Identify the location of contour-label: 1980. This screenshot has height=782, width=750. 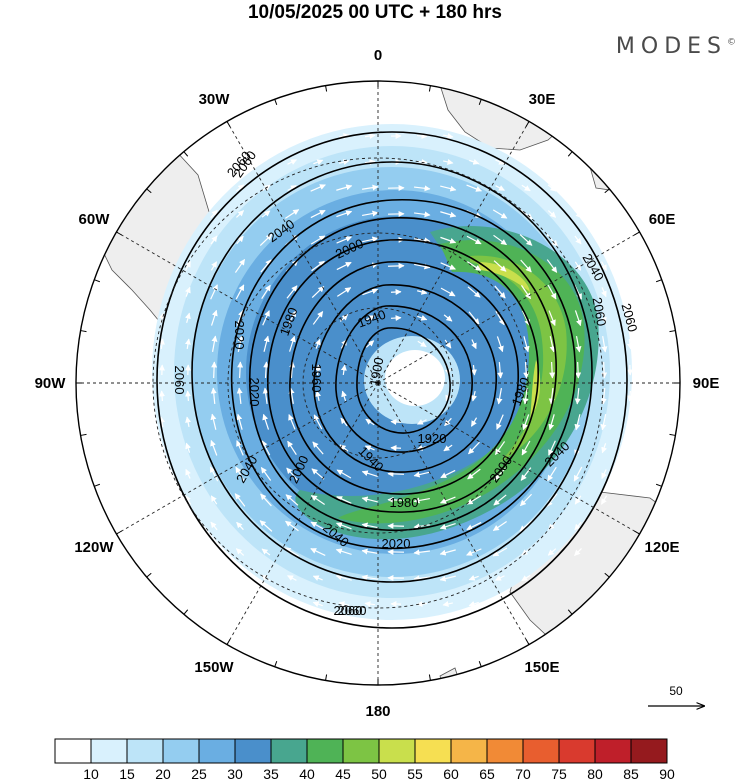
(404, 502).